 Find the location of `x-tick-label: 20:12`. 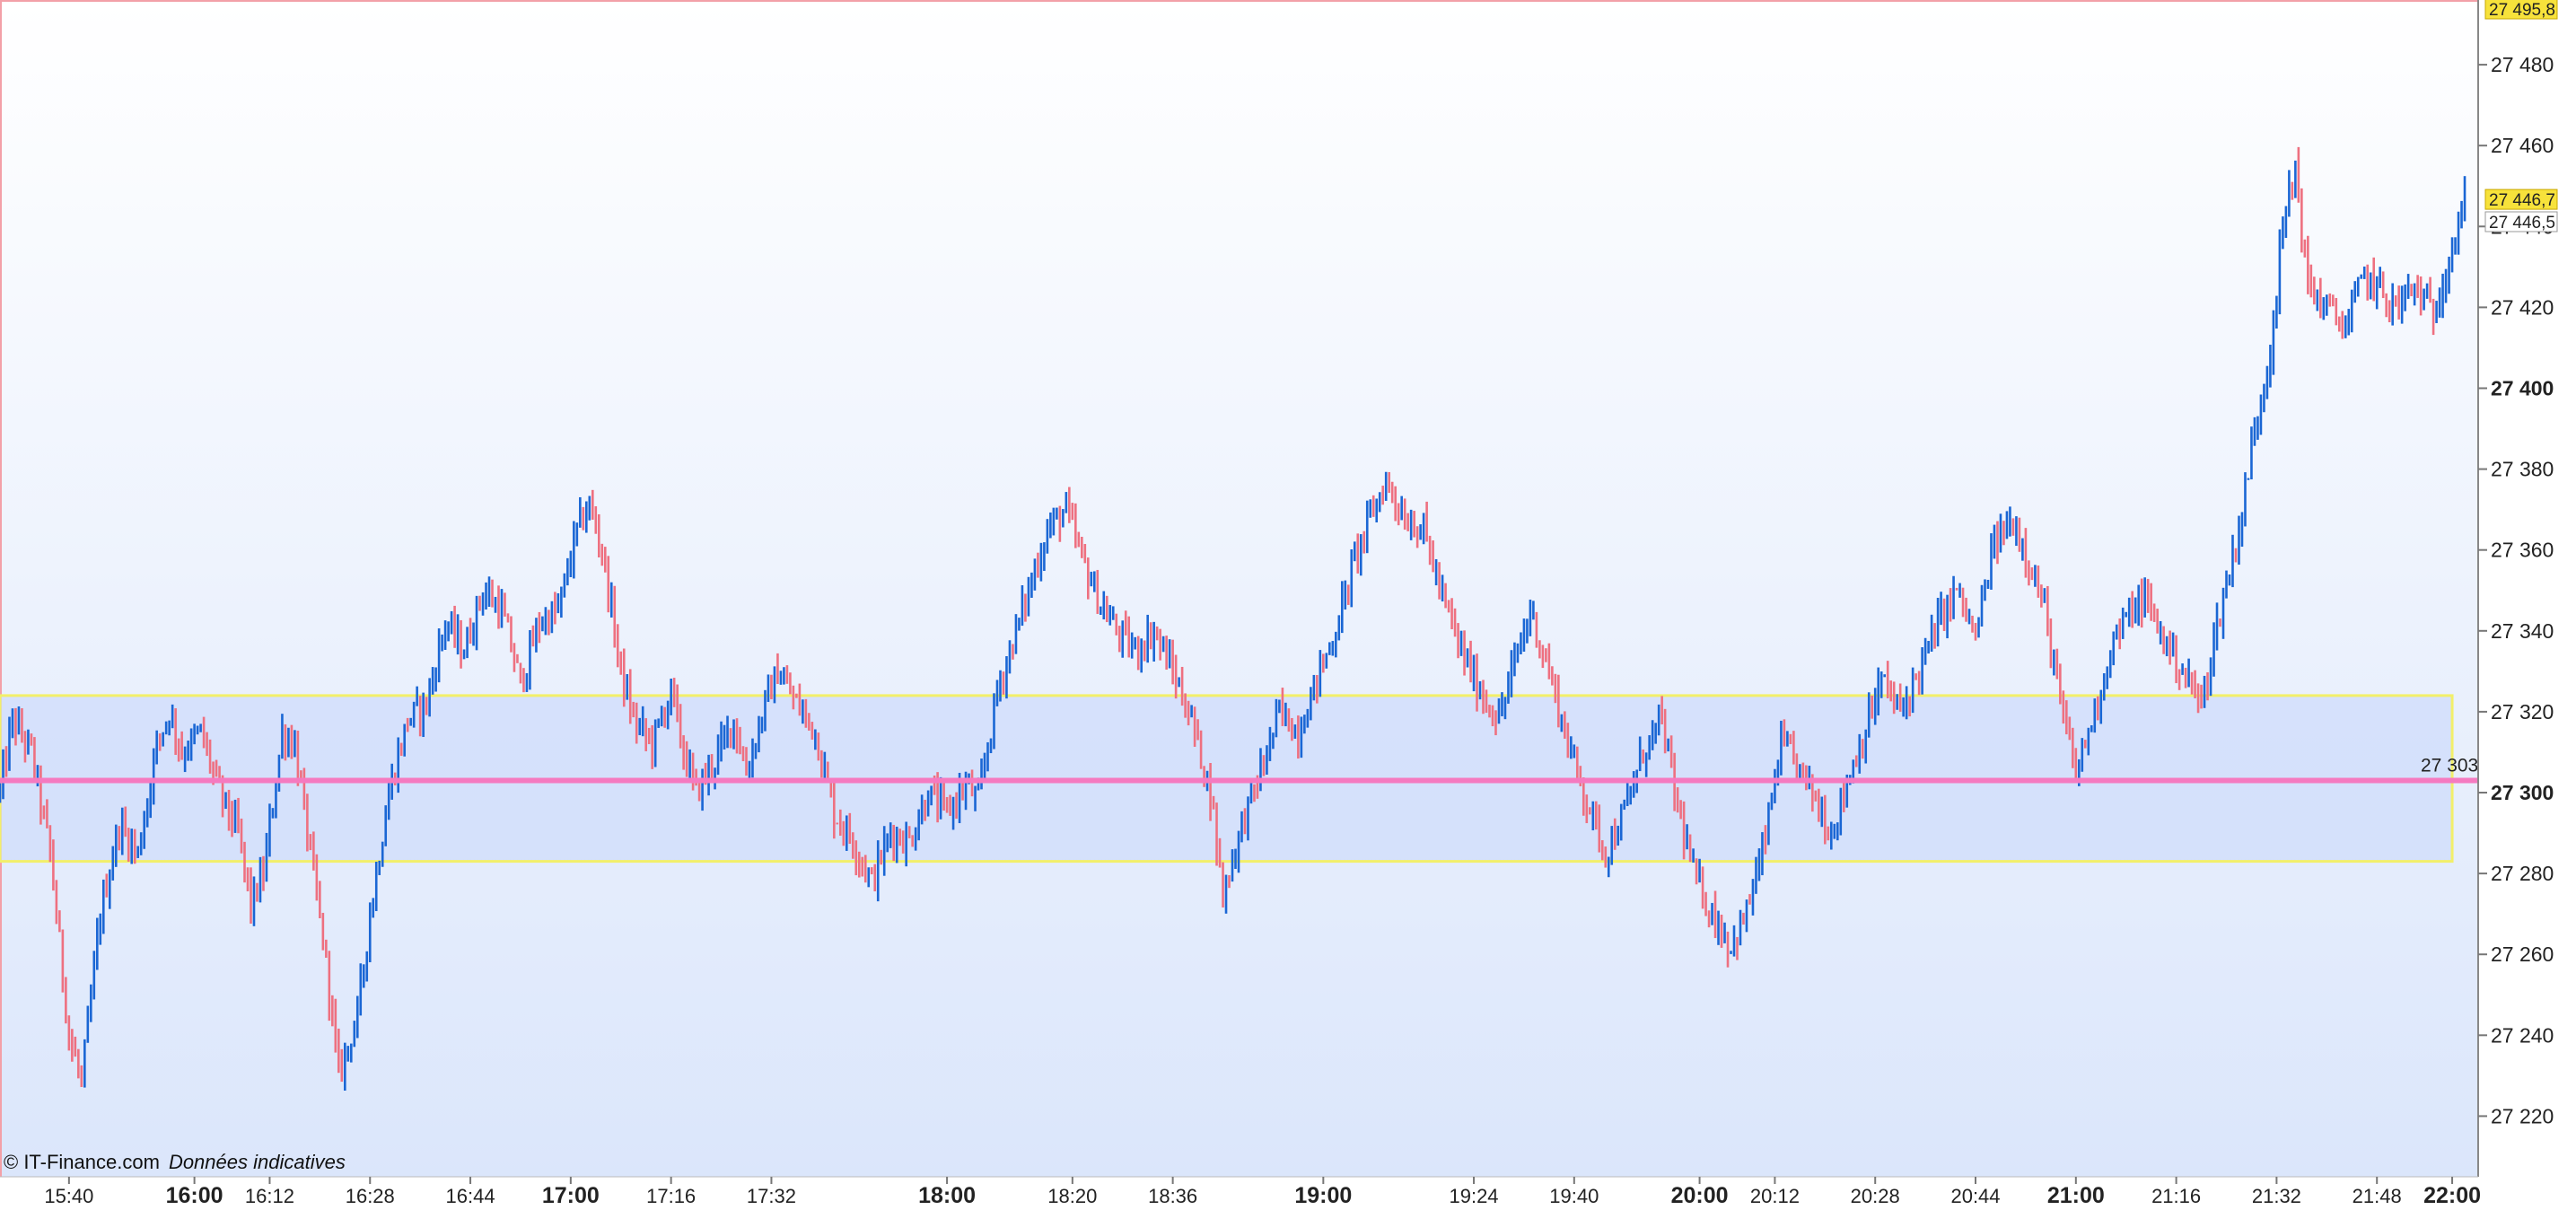

x-tick-label: 20:12 is located at coordinates (1775, 1196).